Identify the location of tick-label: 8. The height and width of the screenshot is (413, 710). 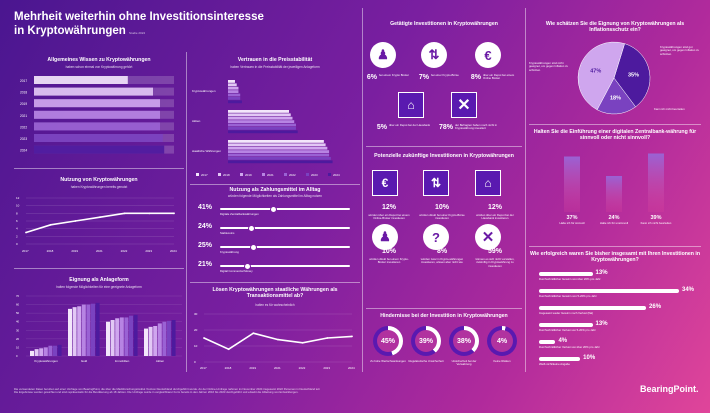
(17, 213).